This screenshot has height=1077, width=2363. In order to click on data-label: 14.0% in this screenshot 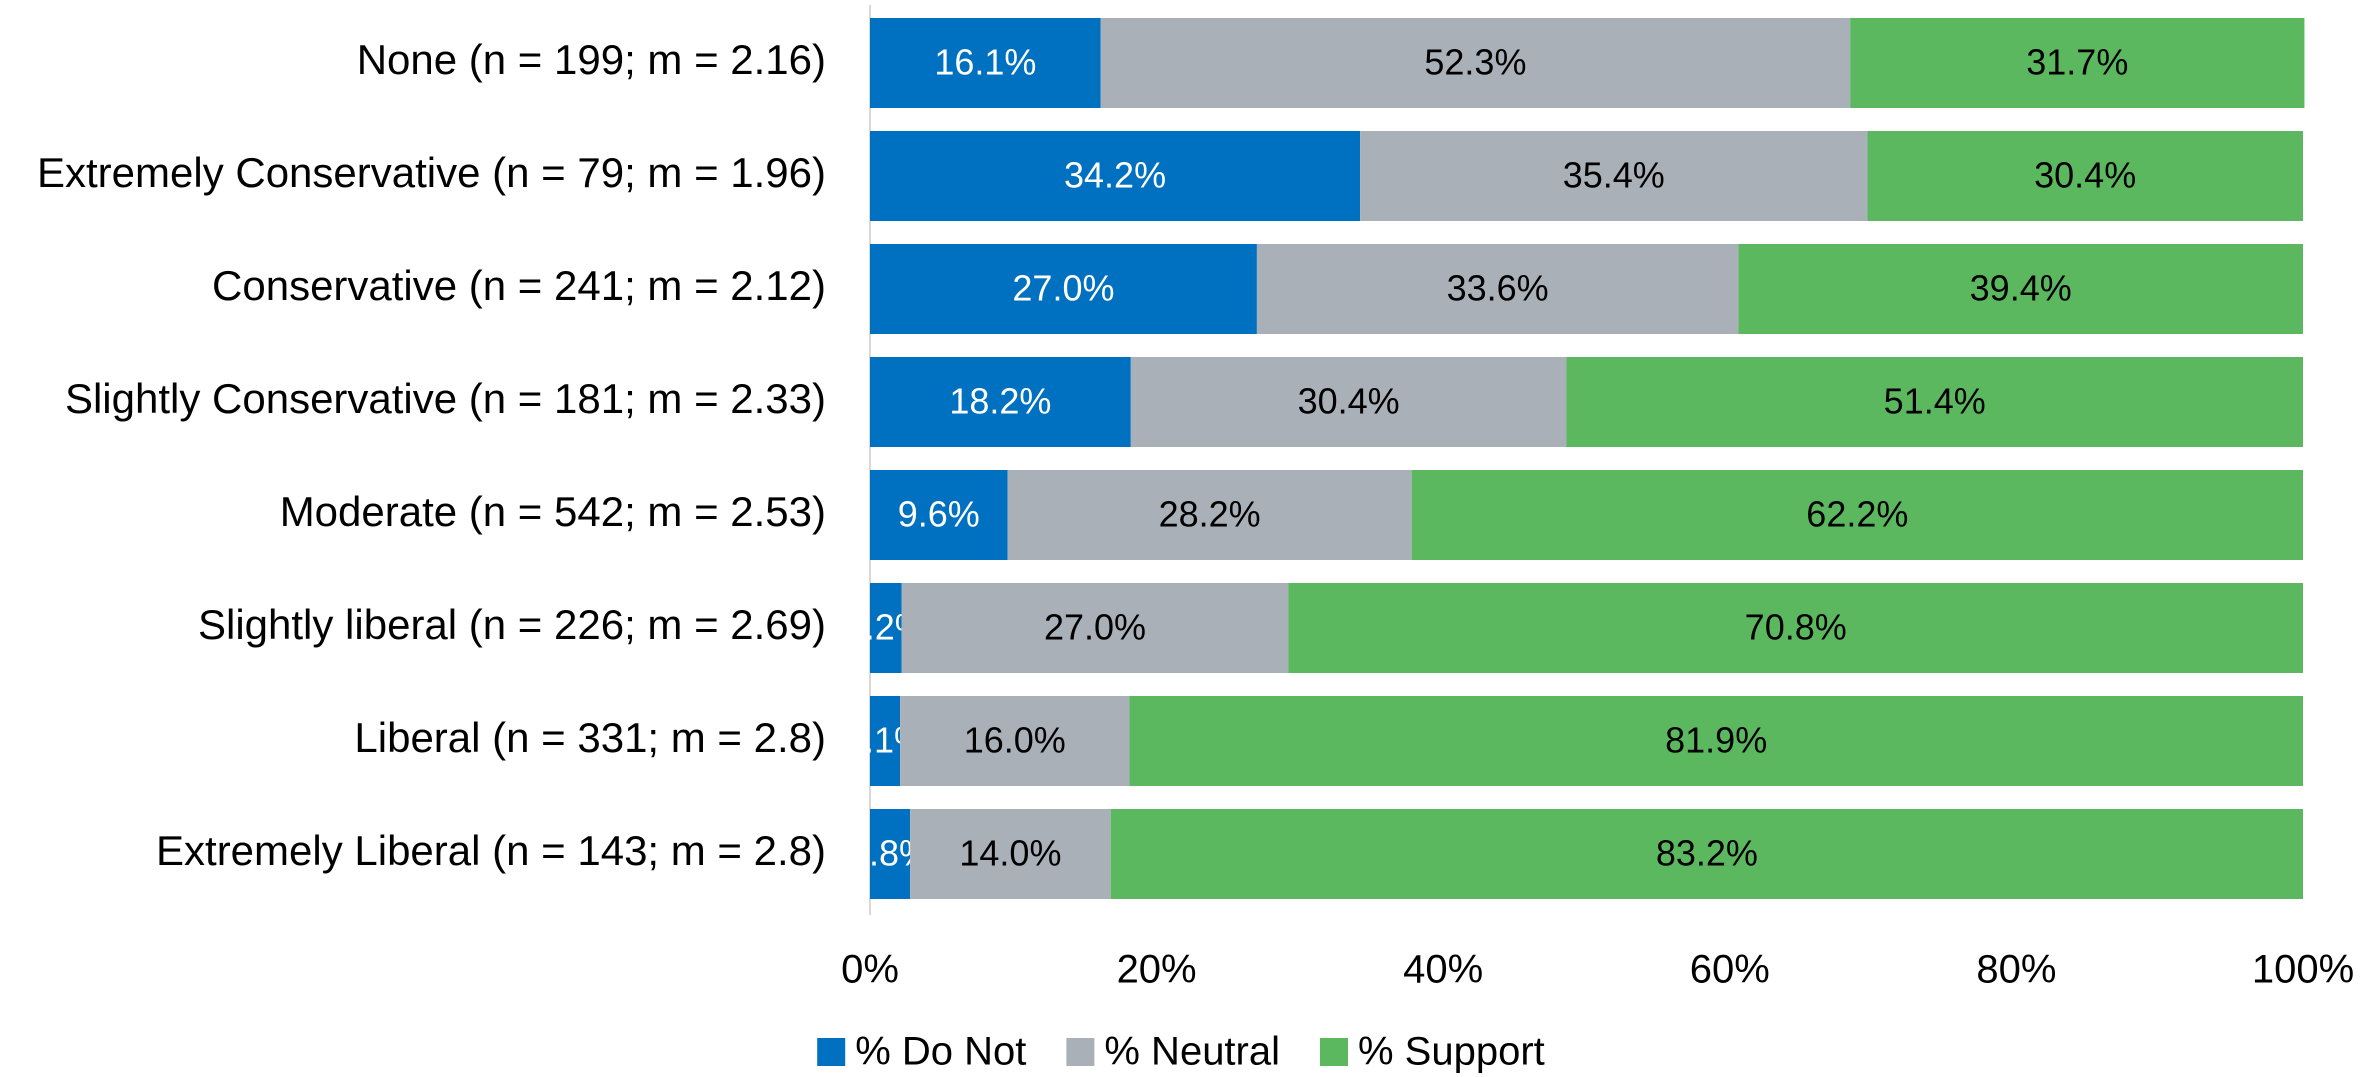, I will do `click(1010, 853)`.